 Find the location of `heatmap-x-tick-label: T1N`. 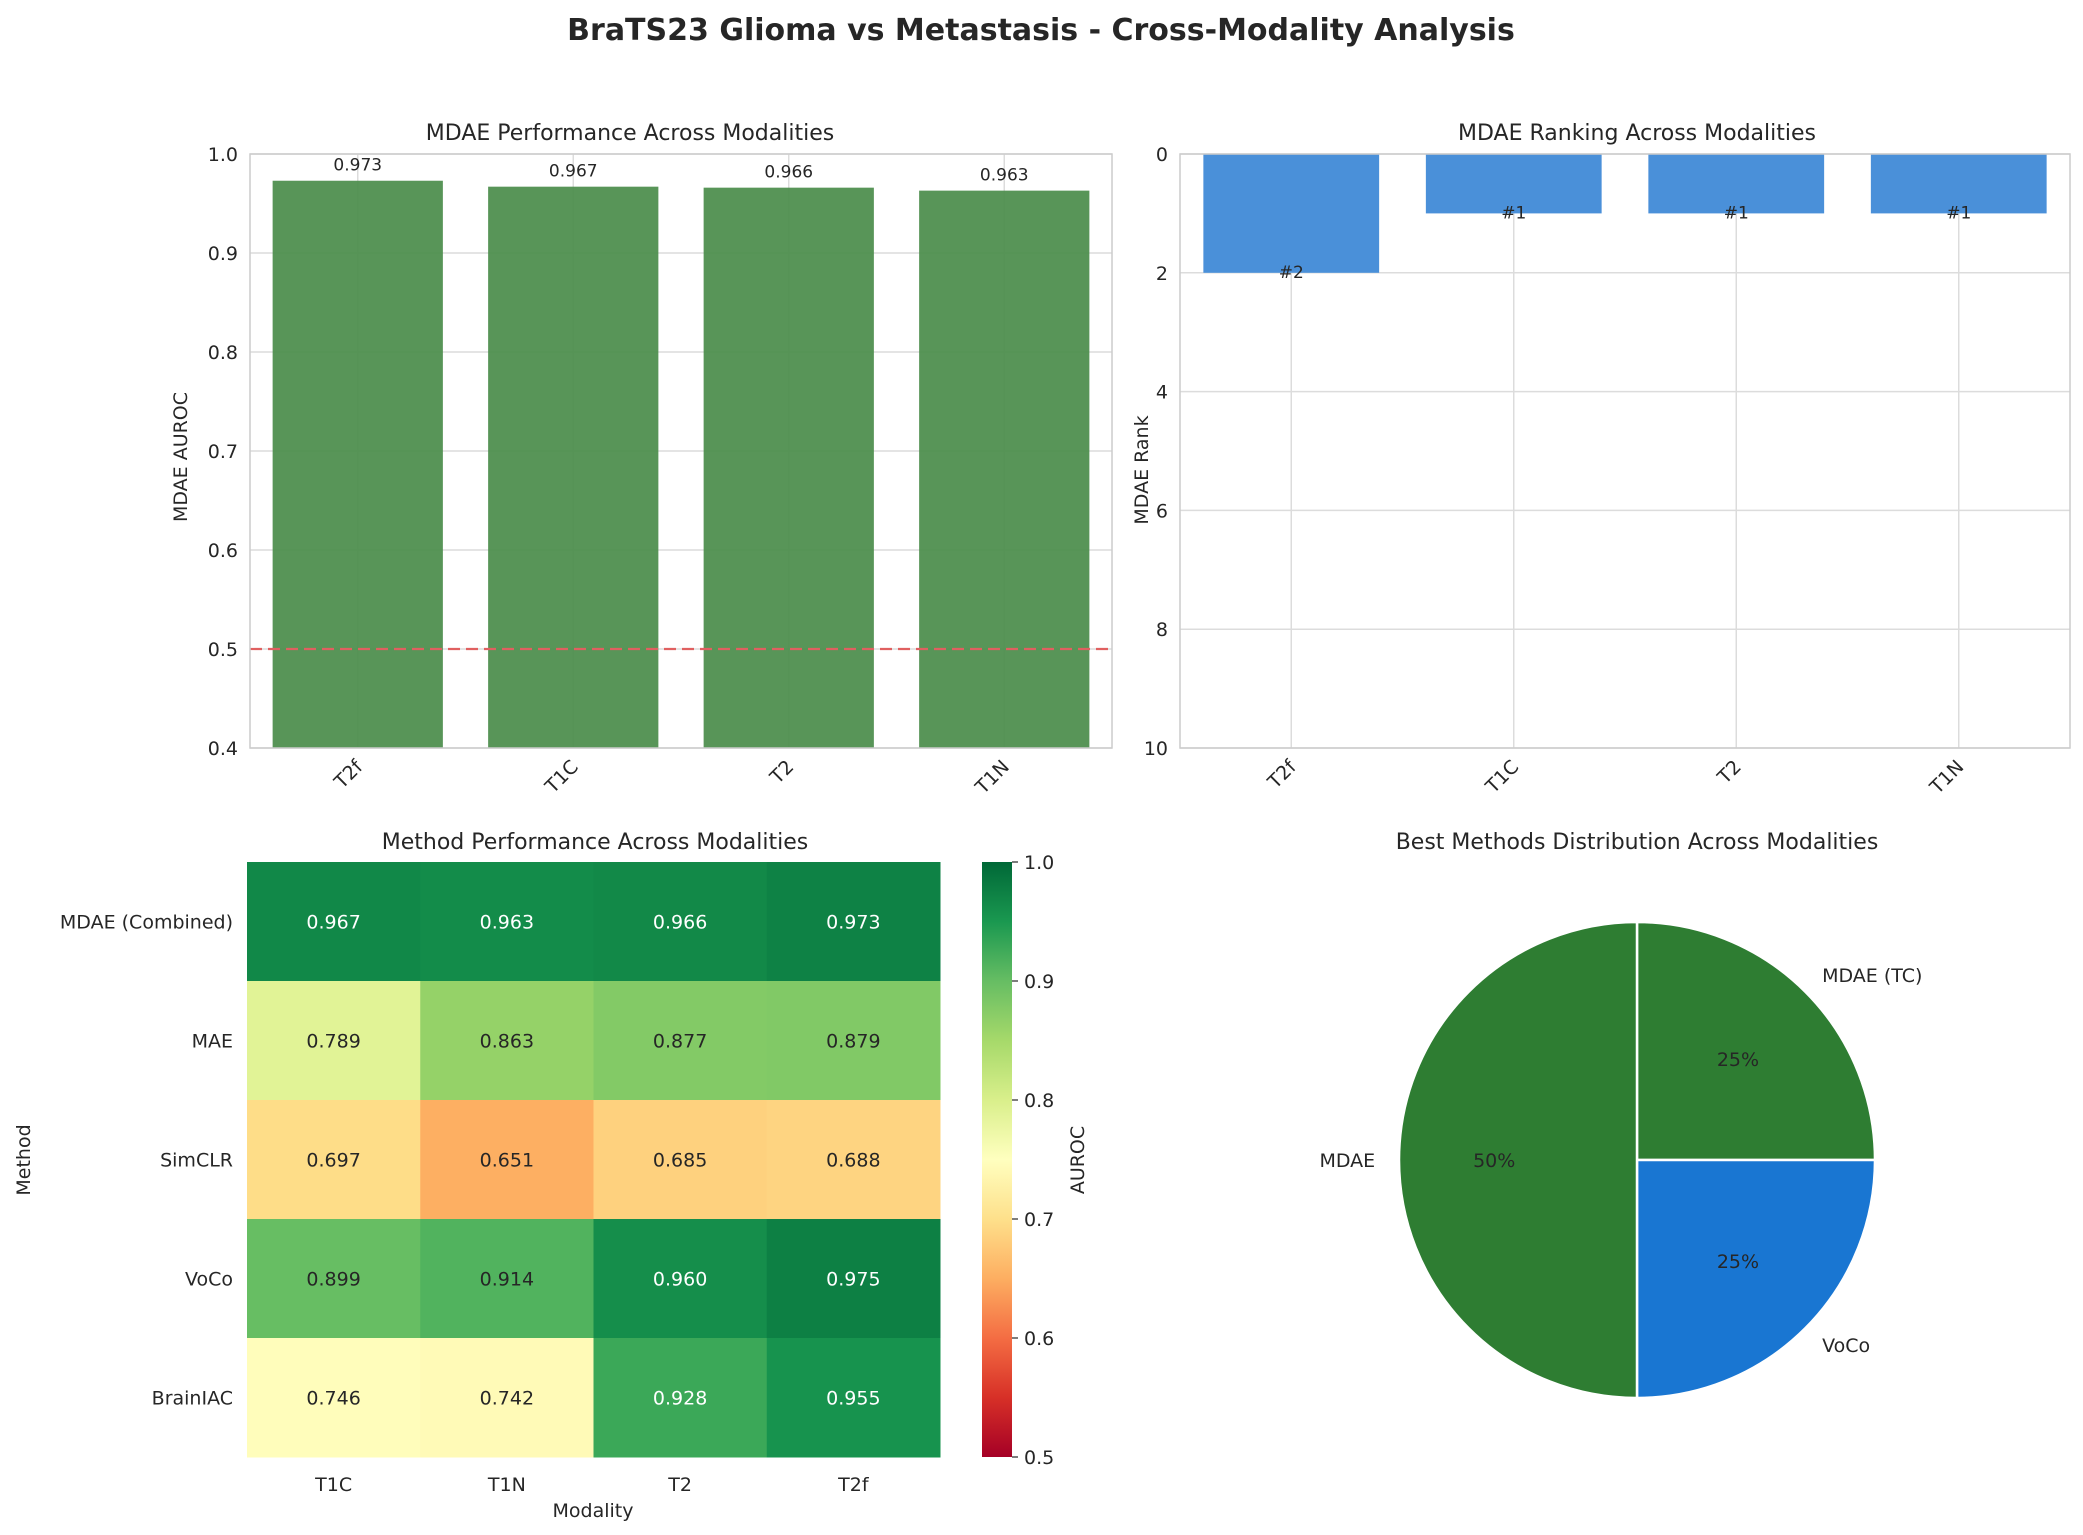

heatmap-x-tick-label: T1N is located at coordinates (506, 1485).